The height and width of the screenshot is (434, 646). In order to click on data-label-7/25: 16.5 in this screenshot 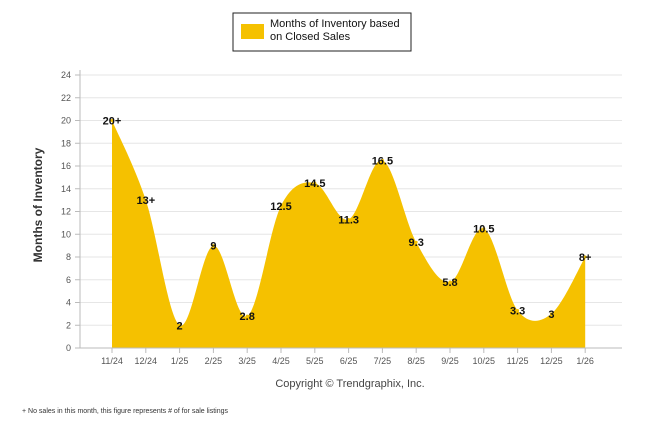, I will do `click(382, 161)`.